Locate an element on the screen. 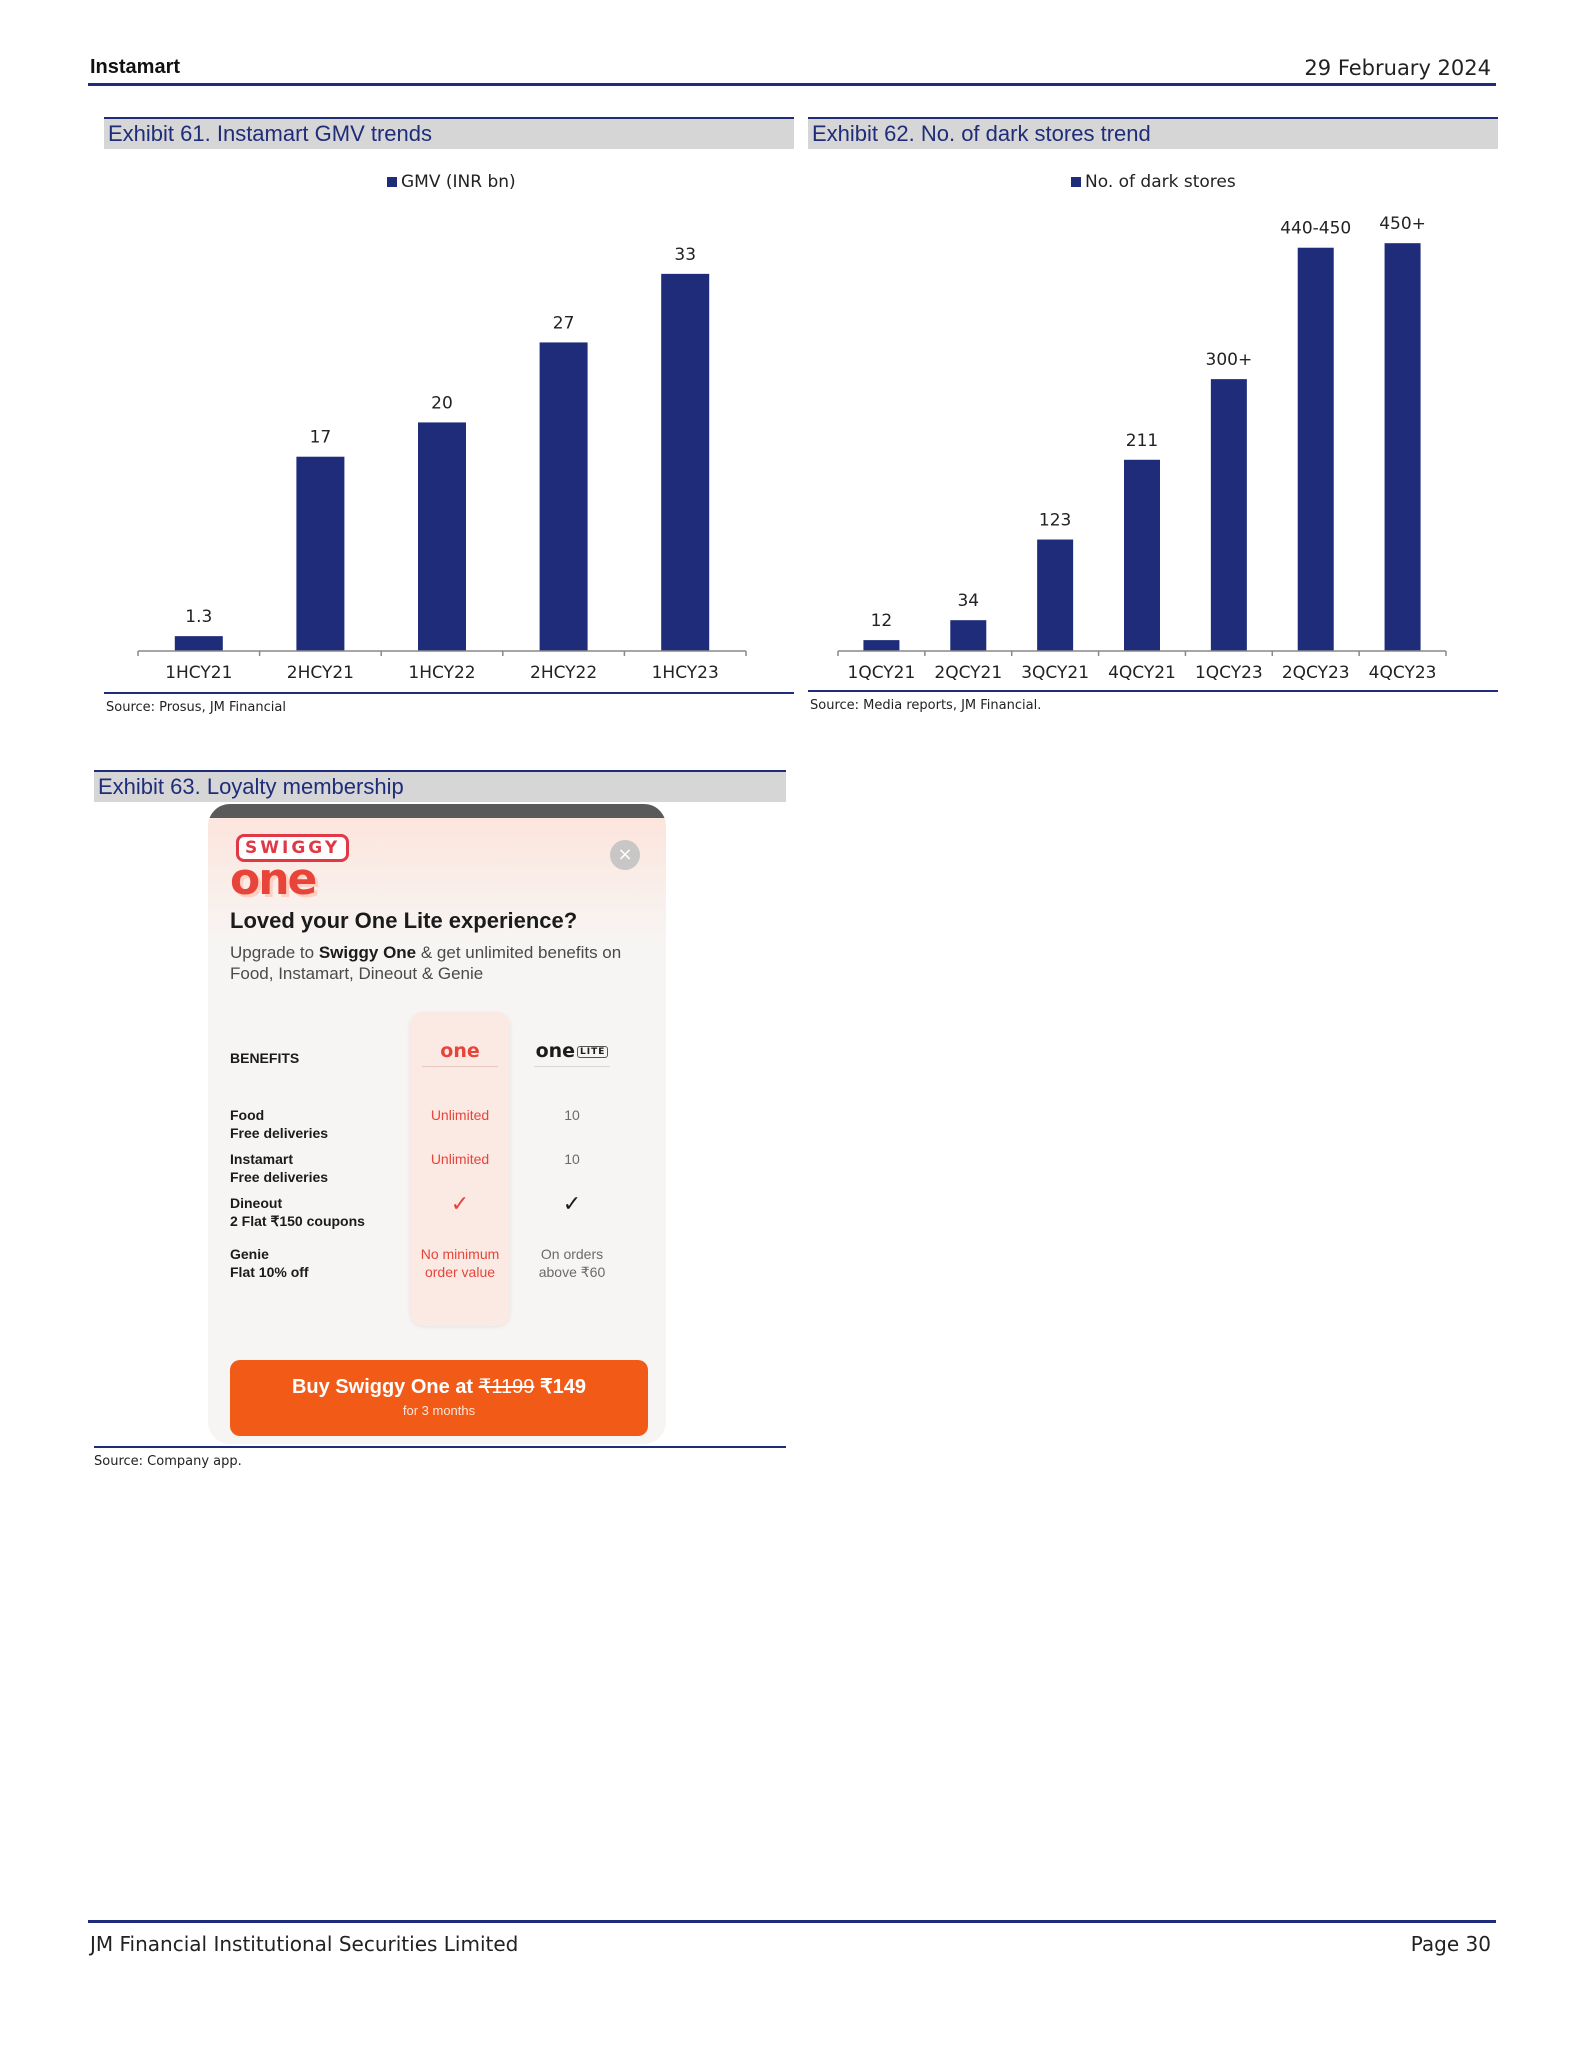  x-tick-label-2qcy23: 2QCY23 is located at coordinates (1316, 673).